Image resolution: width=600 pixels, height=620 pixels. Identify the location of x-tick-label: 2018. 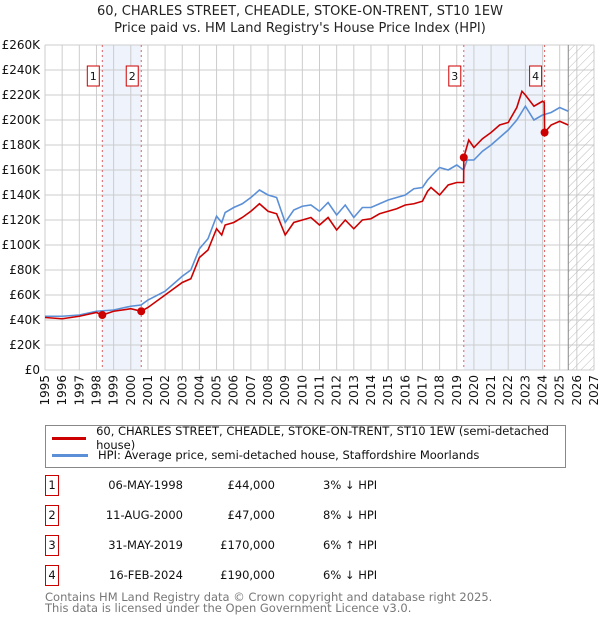
(440, 390).